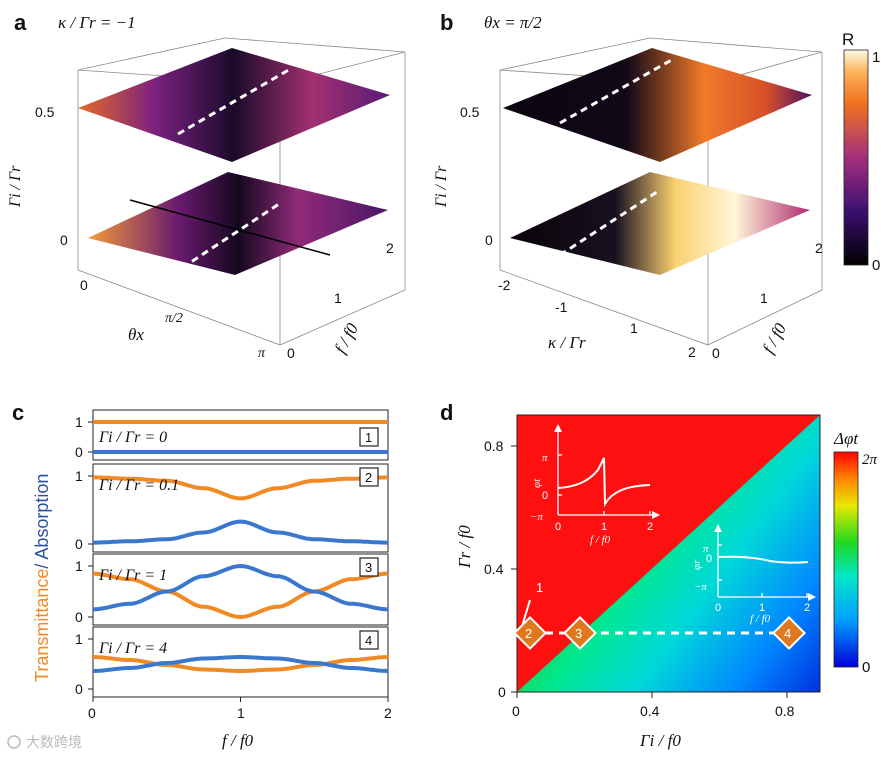  I want to click on panel-c-ylabel: Transmittance/ Absorption, so click(42, 578).